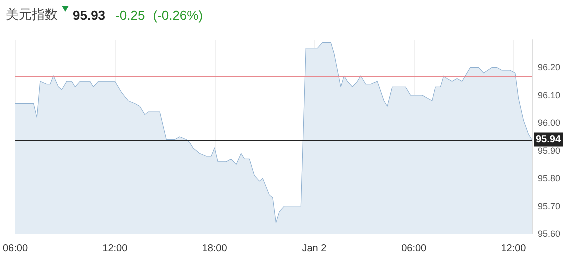  Describe the element at coordinates (178, 15) in the screenshot. I see `text: (-0.26%)` at that location.